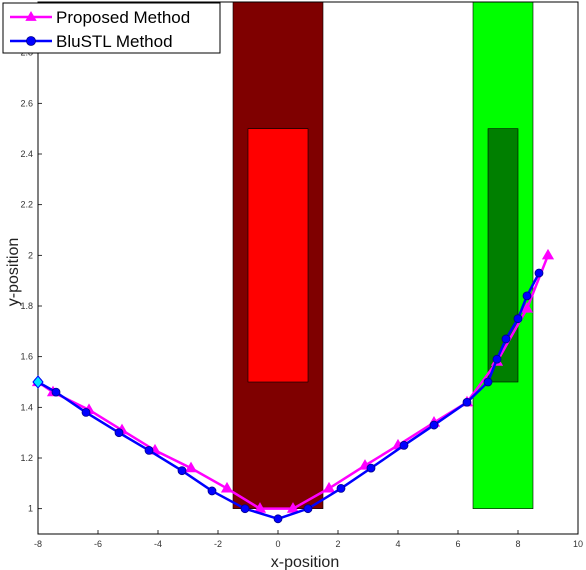 This screenshot has width=586, height=570. Describe the element at coordinates (517, 544) in the screenshot. I see `x-tick-label: 8` at that location.